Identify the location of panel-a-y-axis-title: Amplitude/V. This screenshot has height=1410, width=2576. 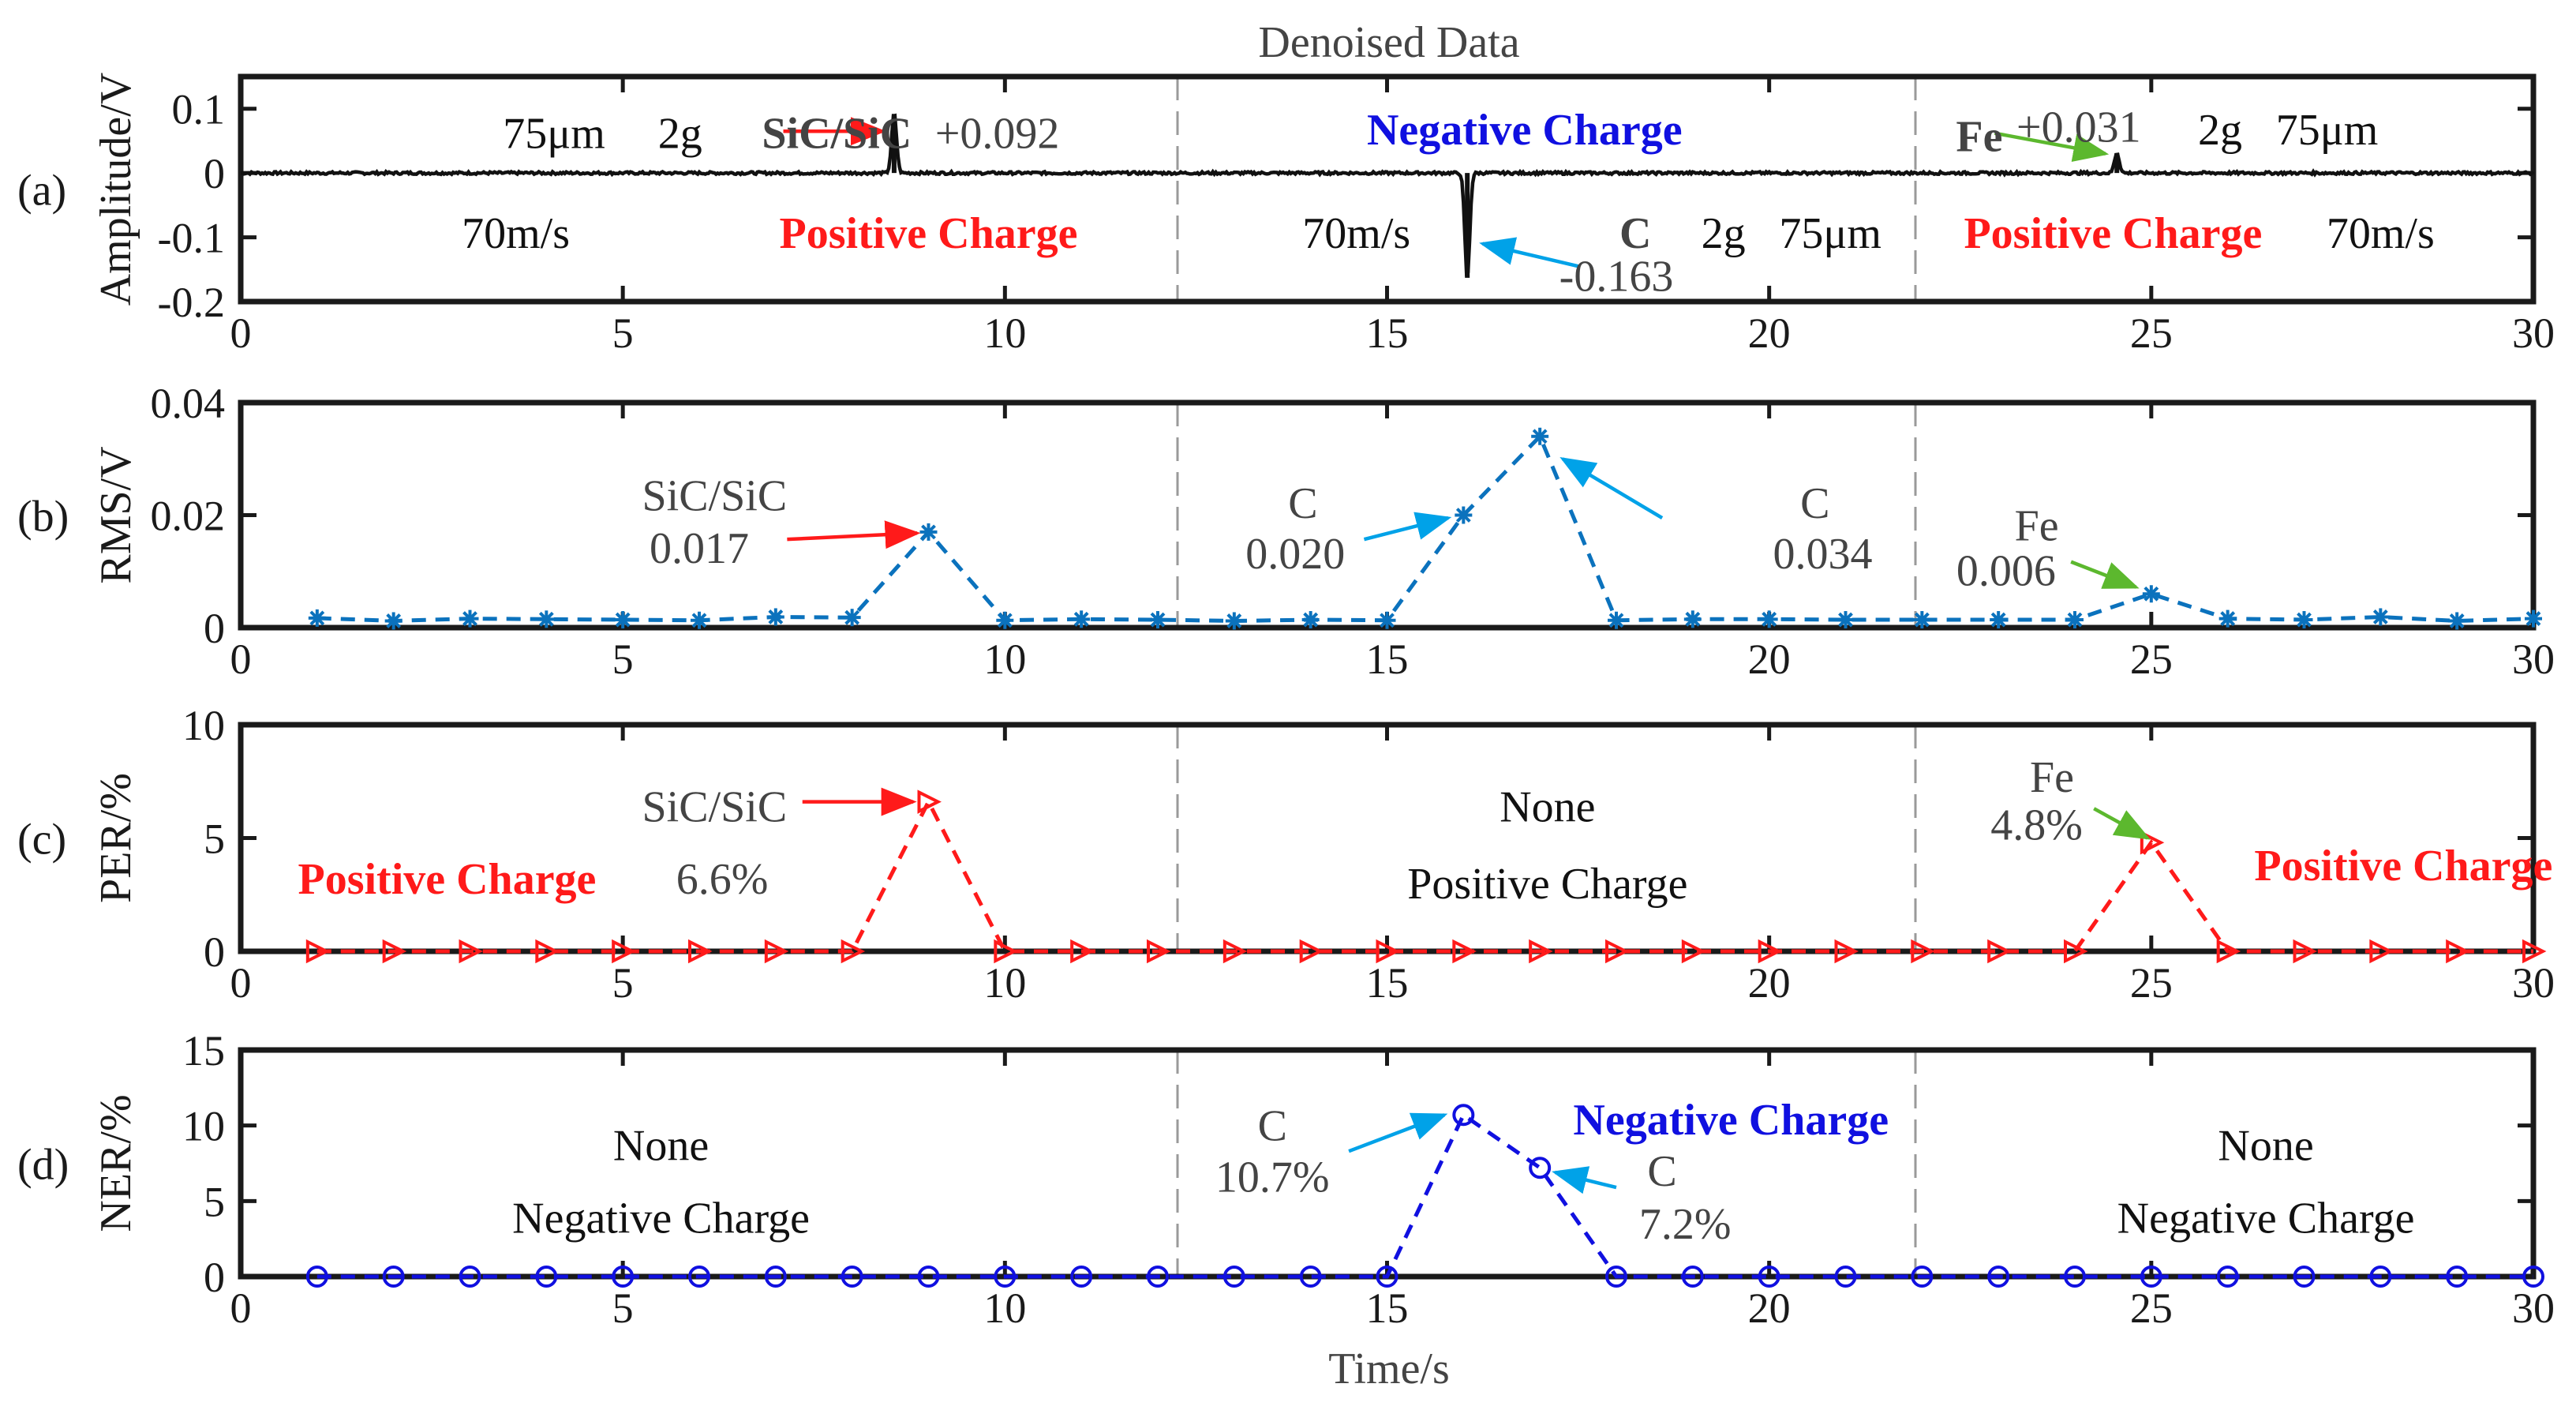
(116, 189).